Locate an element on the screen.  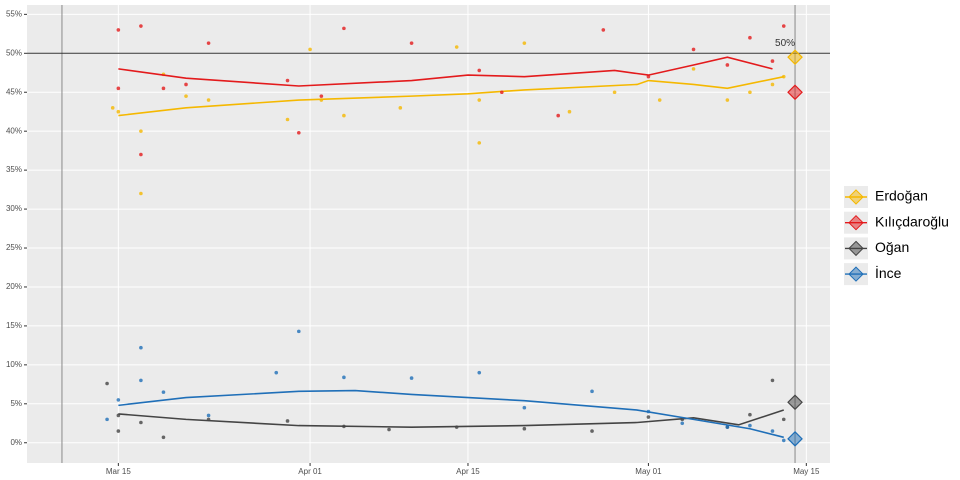
y-tick-label: 50% is located at coordinates (14, 52).